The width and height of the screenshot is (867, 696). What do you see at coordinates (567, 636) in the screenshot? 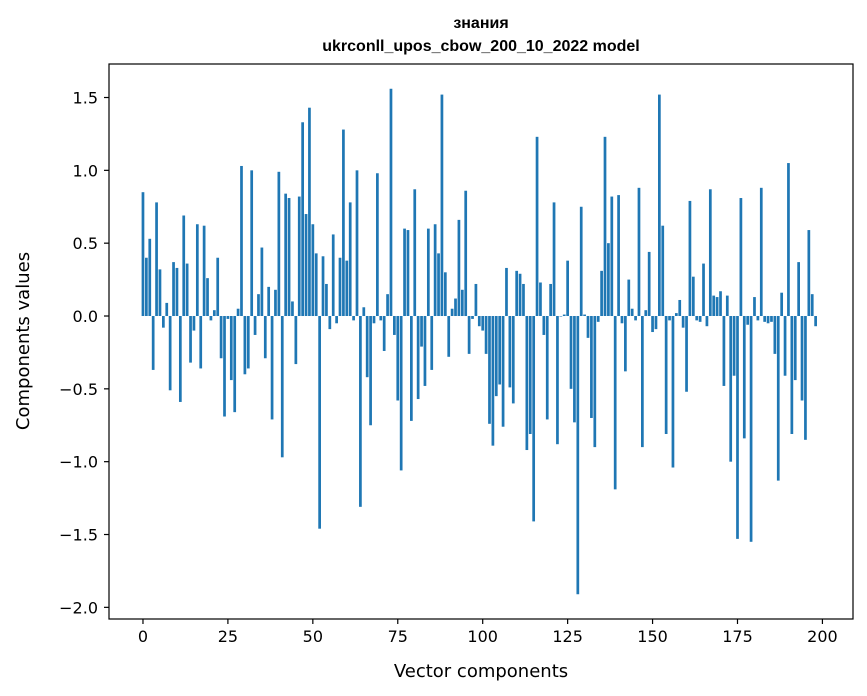
I see `x-tick-label: 125` at bounding box center [567, 636].